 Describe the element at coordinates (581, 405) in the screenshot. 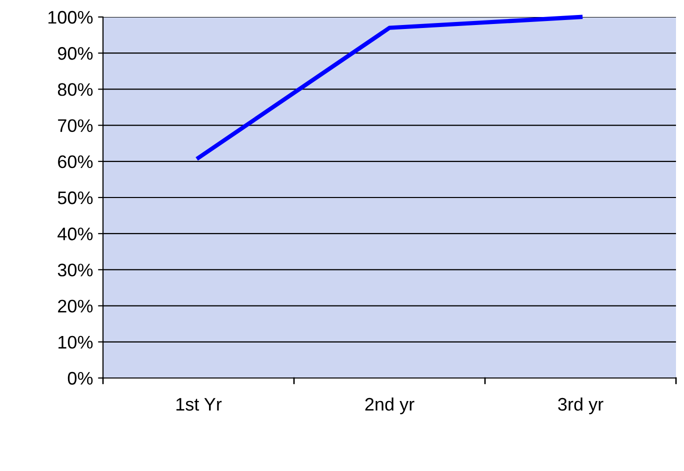

I see `x-tick-label: 3rd yr` at that location.